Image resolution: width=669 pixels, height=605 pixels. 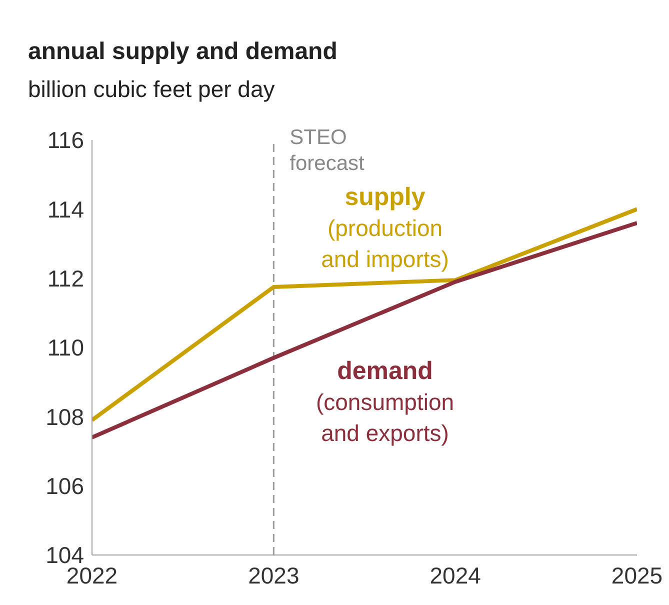 What do you see at coordinates (327, 150) in the screenshot?
I see `ref-line-label: STEO forecast` at bounding box center [327, 150].